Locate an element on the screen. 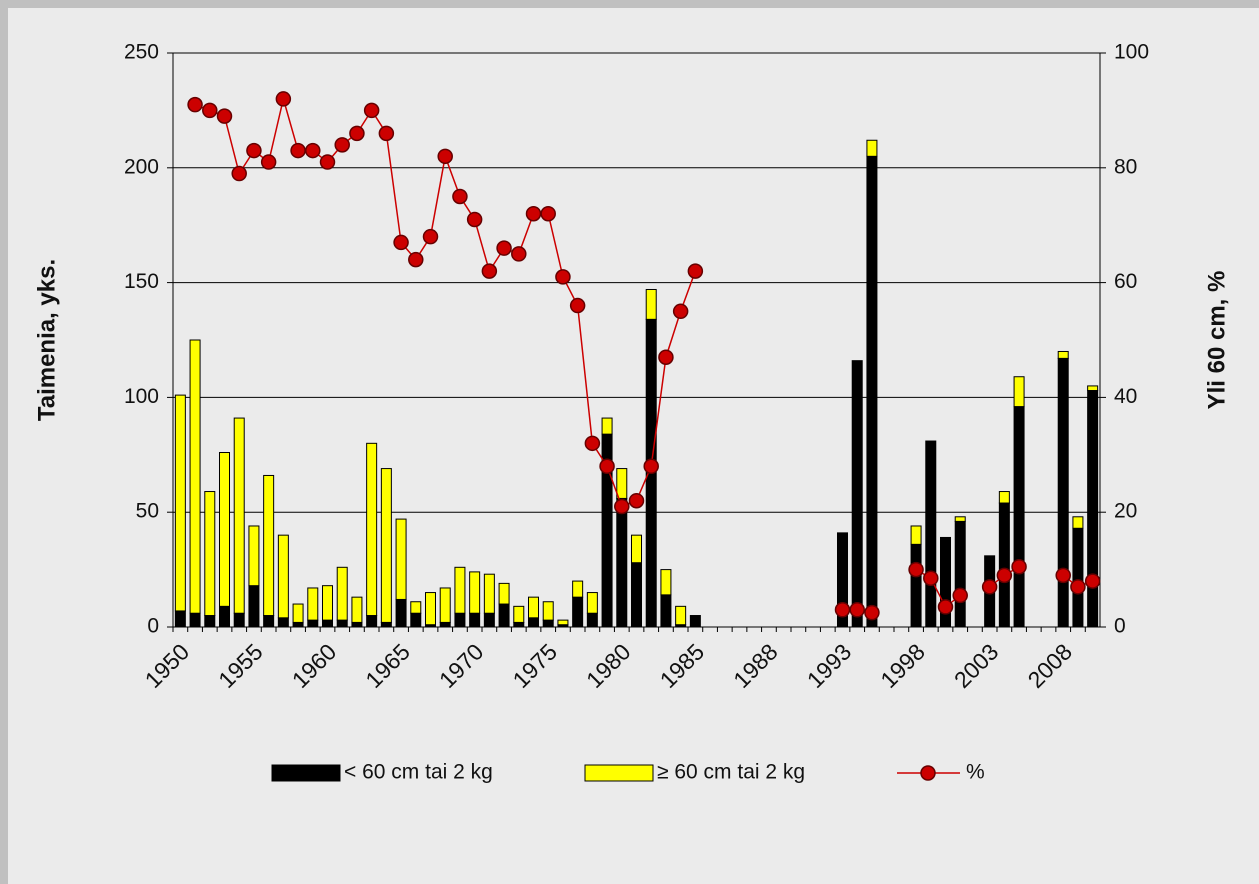 This screenshot has width=1259, height=884. legend-label: ≥ 60 cm tai 2 kg is located at coordinates (731, 772).